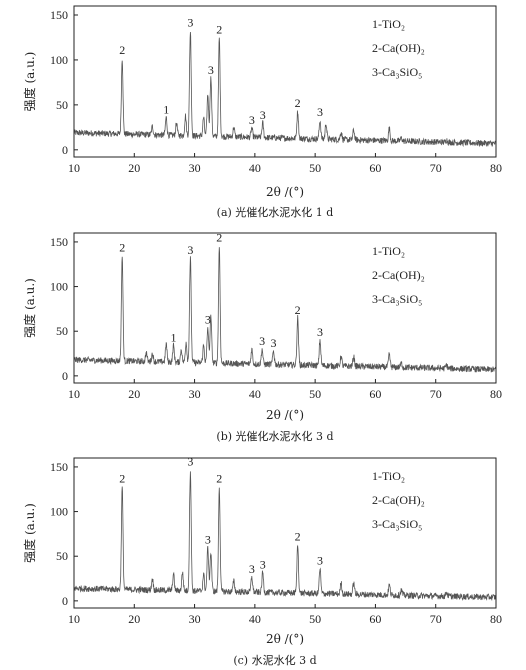  What do you see at coordinates (274, 660) in the screenshot?
I see `panel-caption: (c) 水泥水化 3 d` at bounding box center [274, 660].